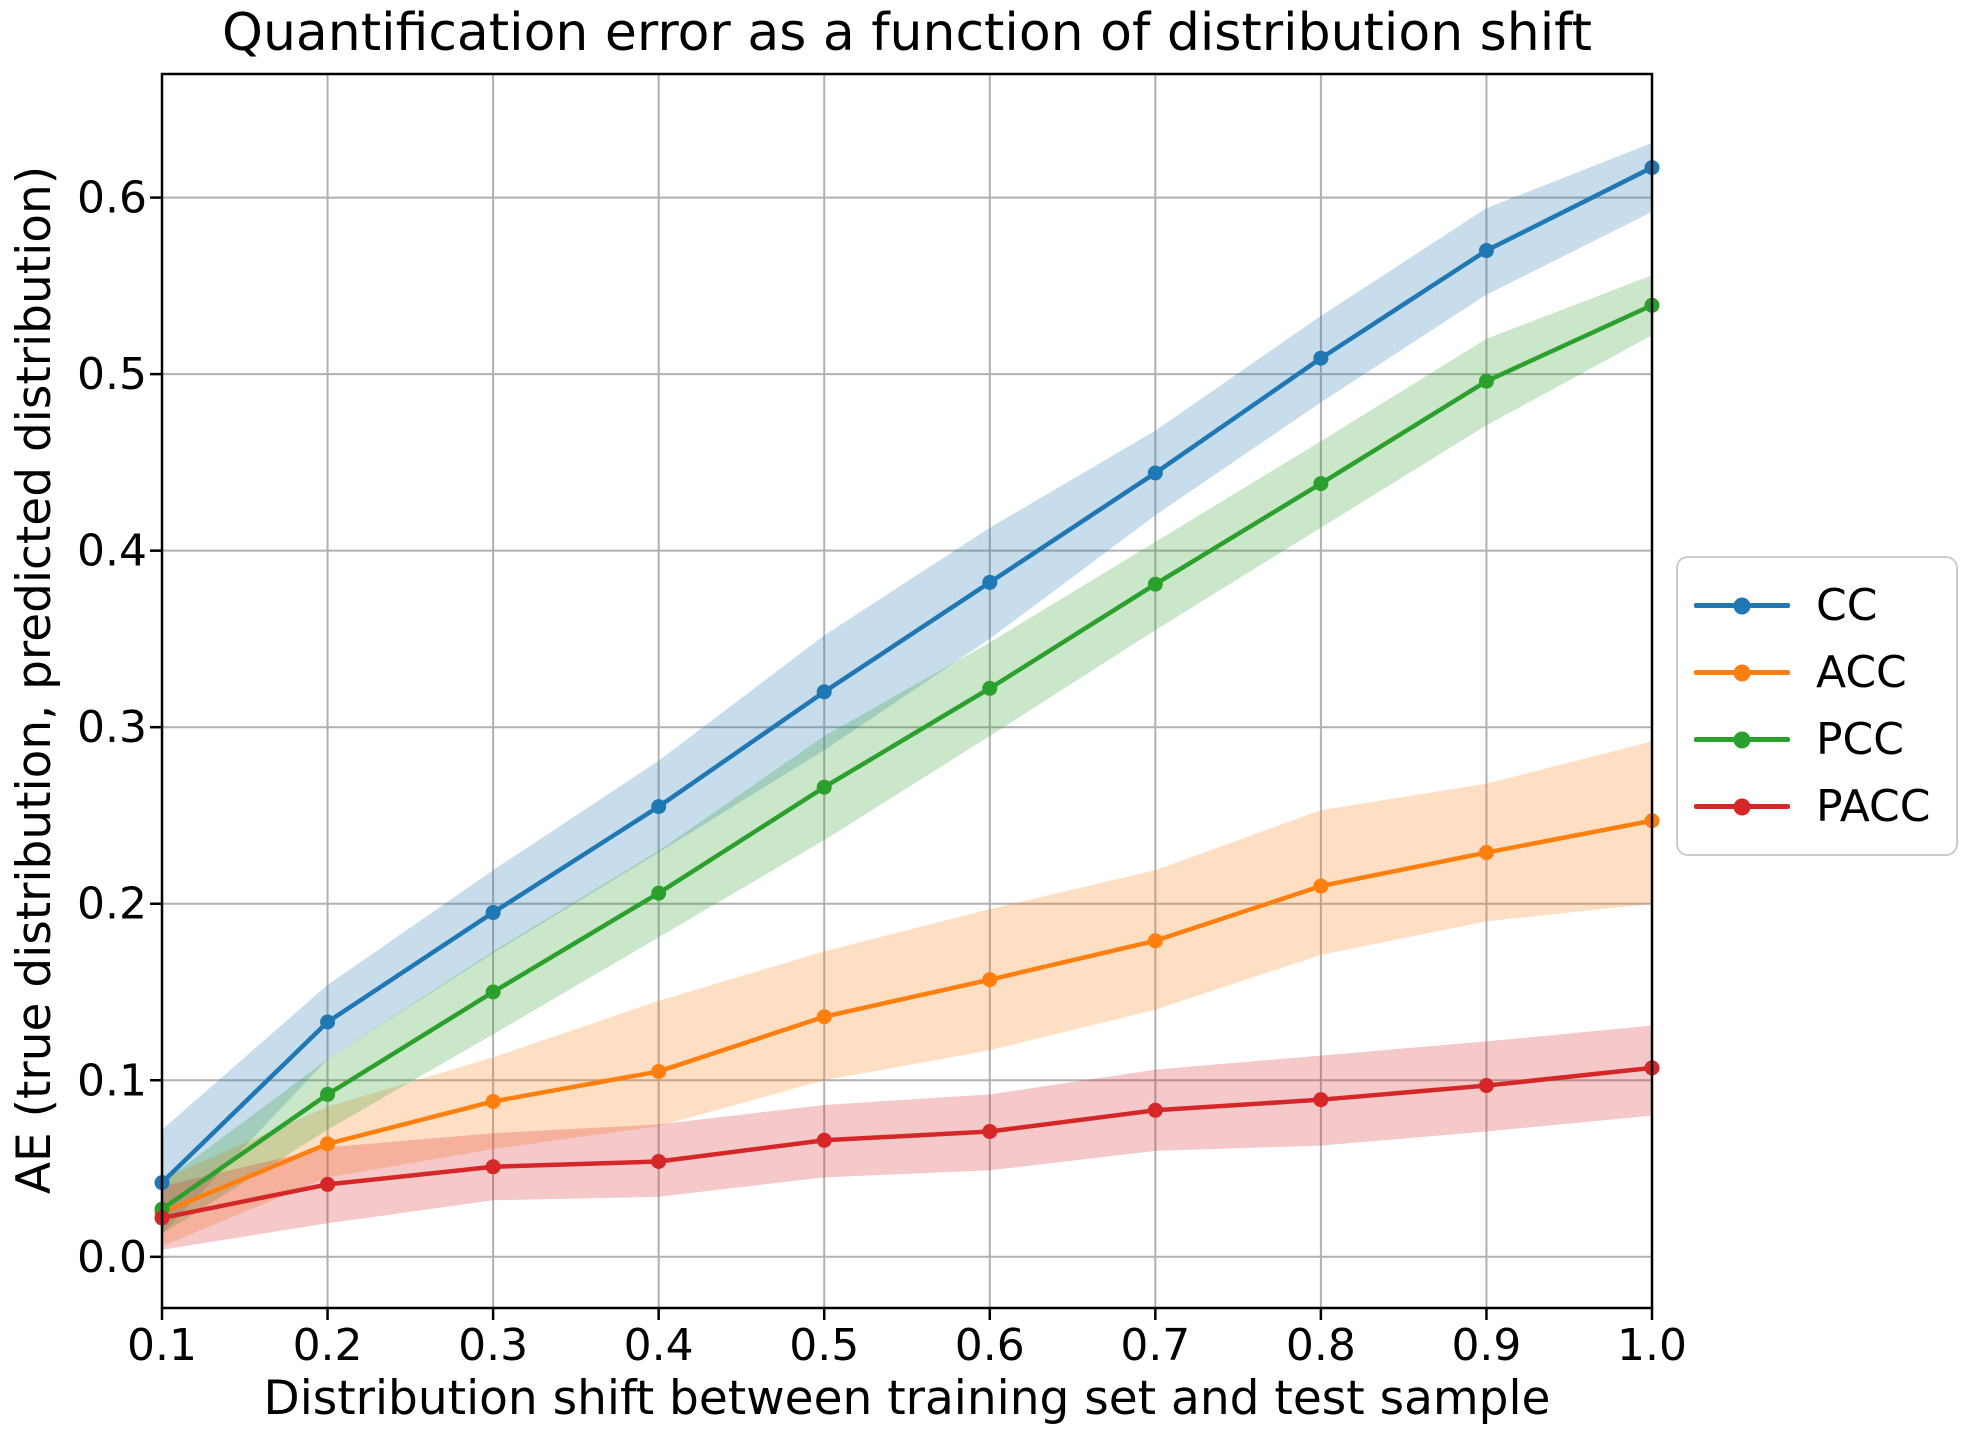 Image resolution: width=1969 pixels, height=1446 pixels. Describe the element at coordinates (1652, 1345) in the screenshot. I see `x-tick-label: 1.0` at that location.